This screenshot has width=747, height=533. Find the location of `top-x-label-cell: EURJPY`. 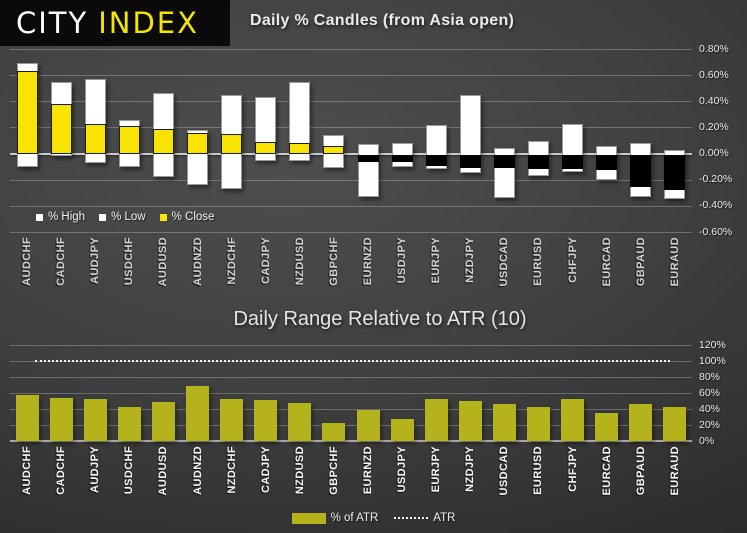

top-x-label-cell: EURJPY is located at coordinates (436, 269).